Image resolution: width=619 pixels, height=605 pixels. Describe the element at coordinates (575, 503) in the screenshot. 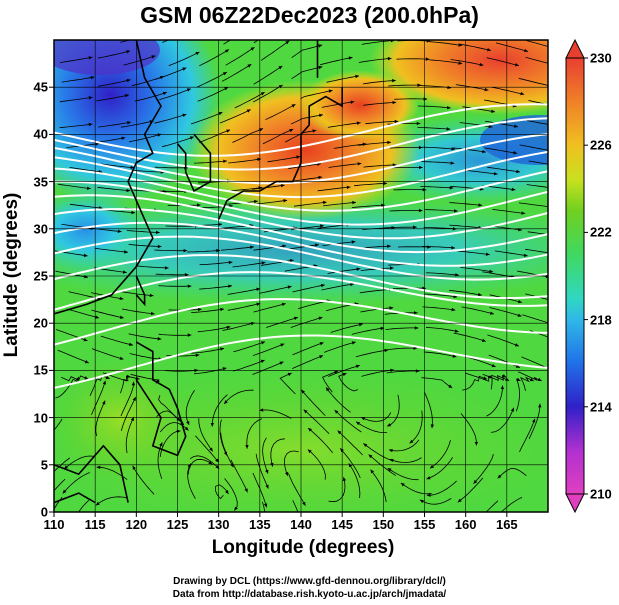

I see `colorbar-bottom-arrow` at that location.